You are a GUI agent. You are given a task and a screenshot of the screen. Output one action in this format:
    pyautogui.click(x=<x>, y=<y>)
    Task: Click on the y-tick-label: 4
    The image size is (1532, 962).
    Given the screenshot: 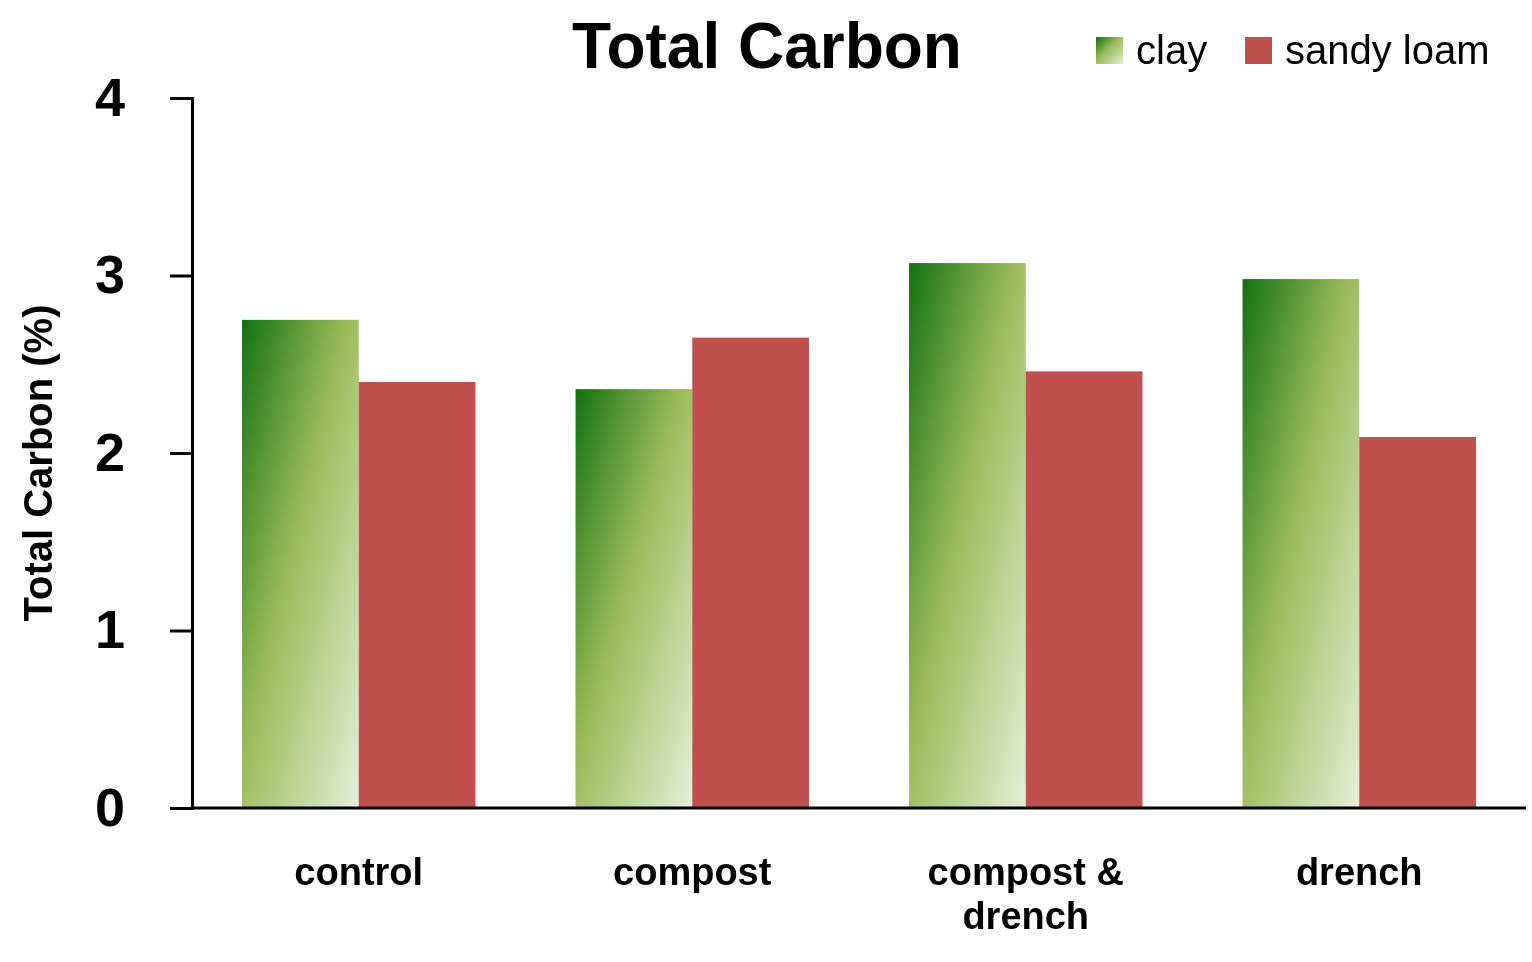 What is the action you would take?
    pyautogui.click(x=109, y=96)
    